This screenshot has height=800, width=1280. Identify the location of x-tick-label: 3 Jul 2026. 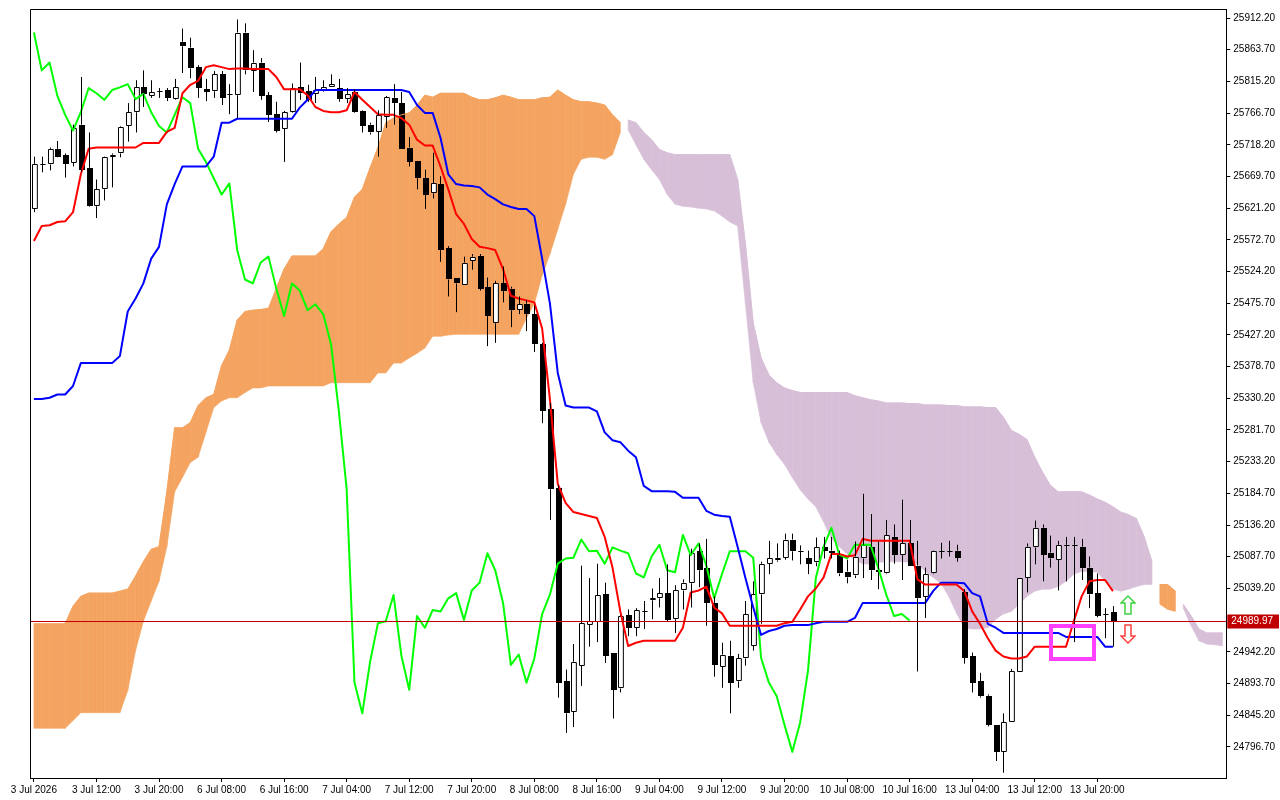
(34, 789).